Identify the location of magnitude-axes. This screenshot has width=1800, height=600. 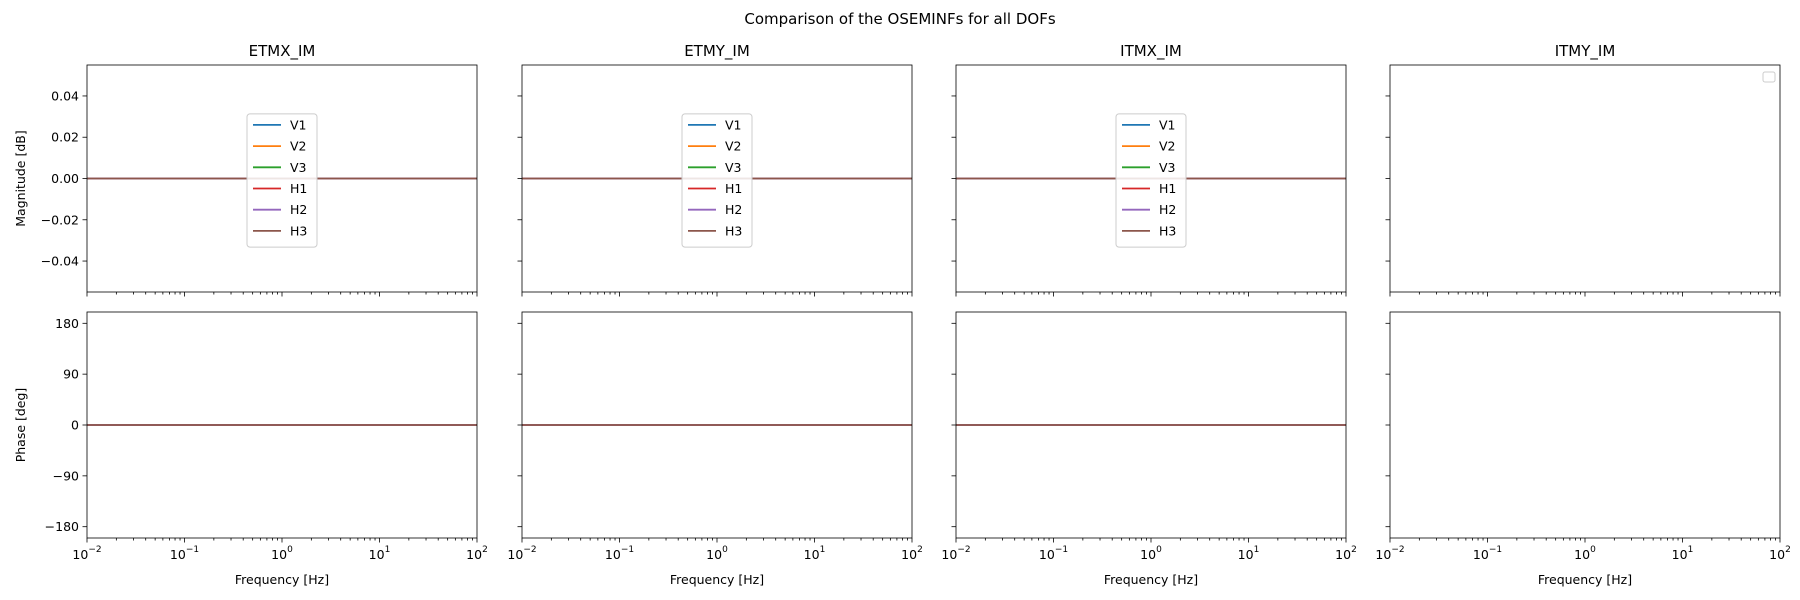
(1583, 180).